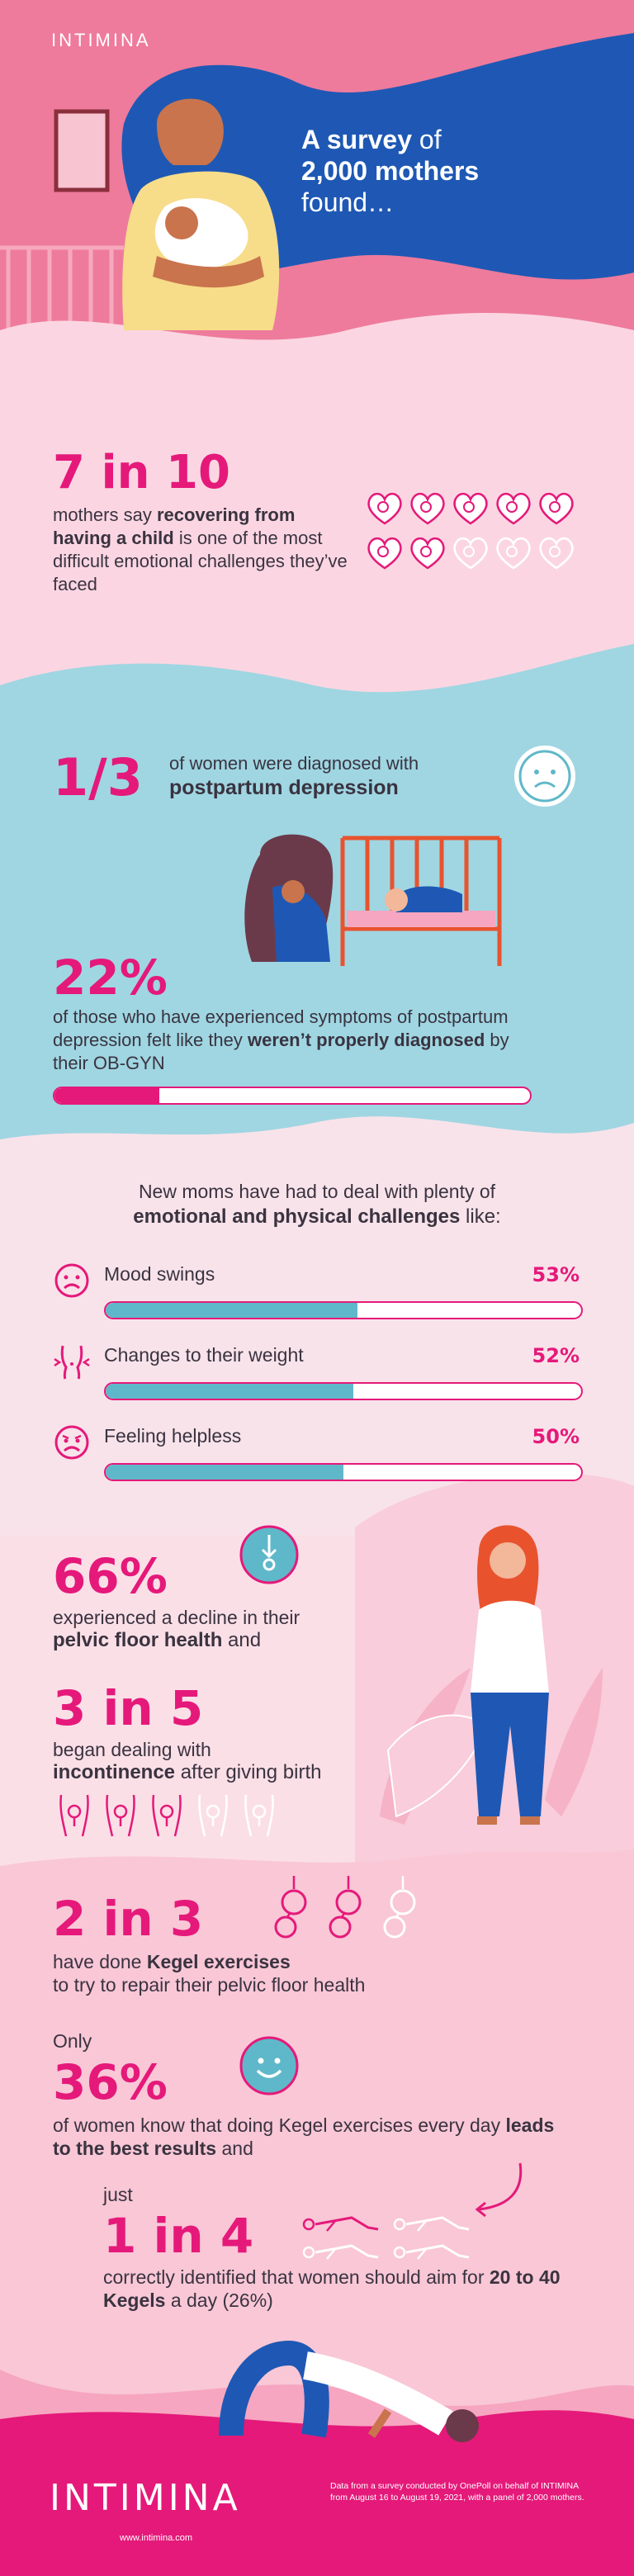  I want to click on pelvic-target-icon, so click(269, 1554).